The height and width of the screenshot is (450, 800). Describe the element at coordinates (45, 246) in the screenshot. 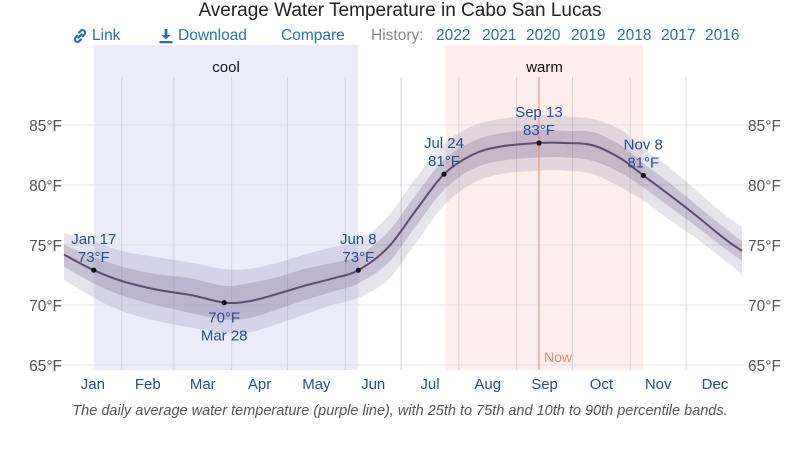

I see `y-tick-label-left: 75°F` at that location.